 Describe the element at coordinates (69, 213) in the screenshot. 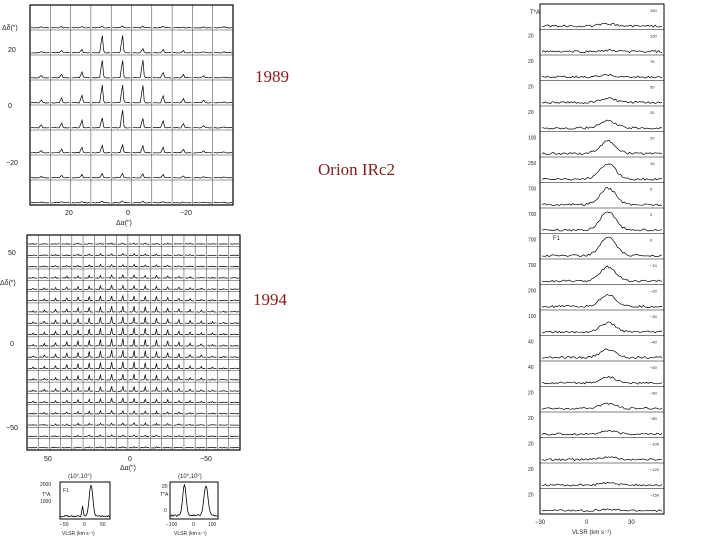

I see `map-1989-xtick-1: 20` at that location.